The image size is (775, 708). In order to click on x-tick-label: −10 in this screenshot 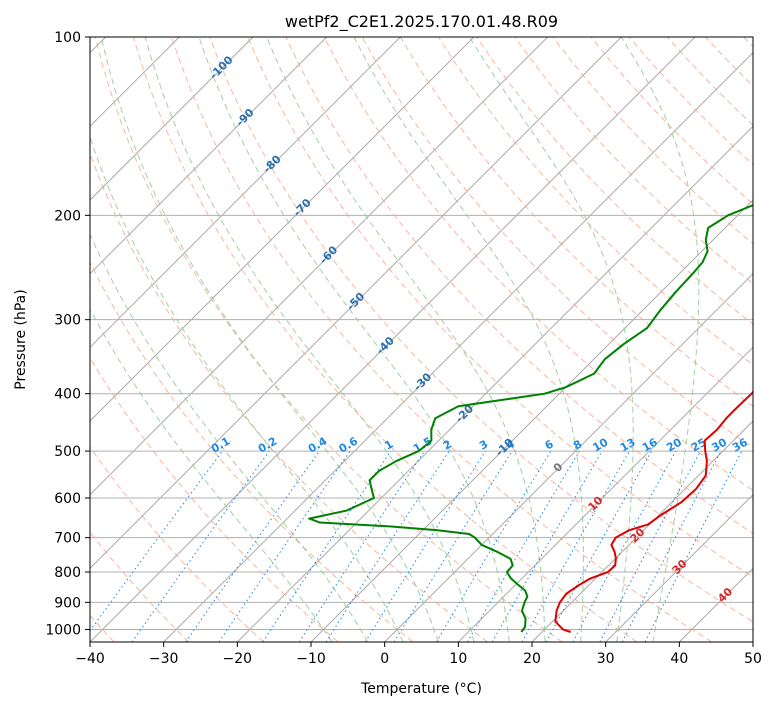, I will do `click(311, 659)`.